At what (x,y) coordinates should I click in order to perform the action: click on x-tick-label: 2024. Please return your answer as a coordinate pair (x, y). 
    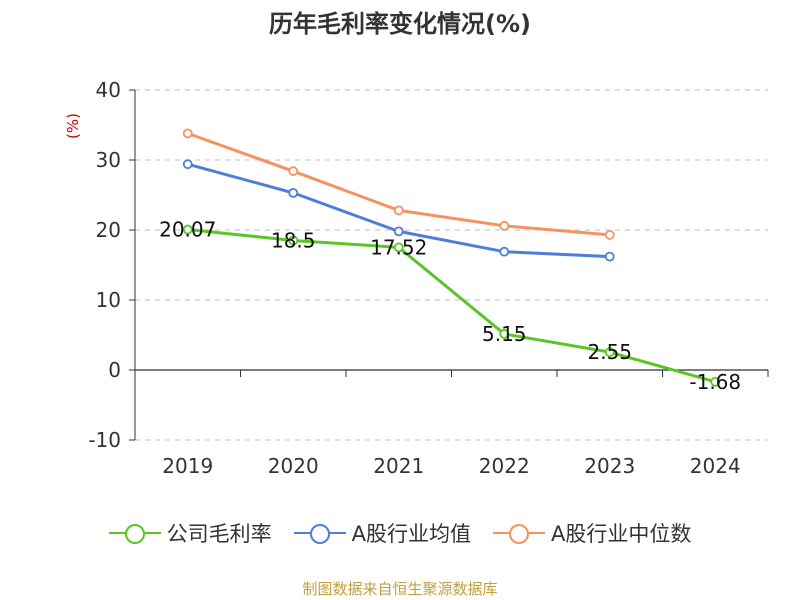
    Looking at the image, I should click on (715, 466).